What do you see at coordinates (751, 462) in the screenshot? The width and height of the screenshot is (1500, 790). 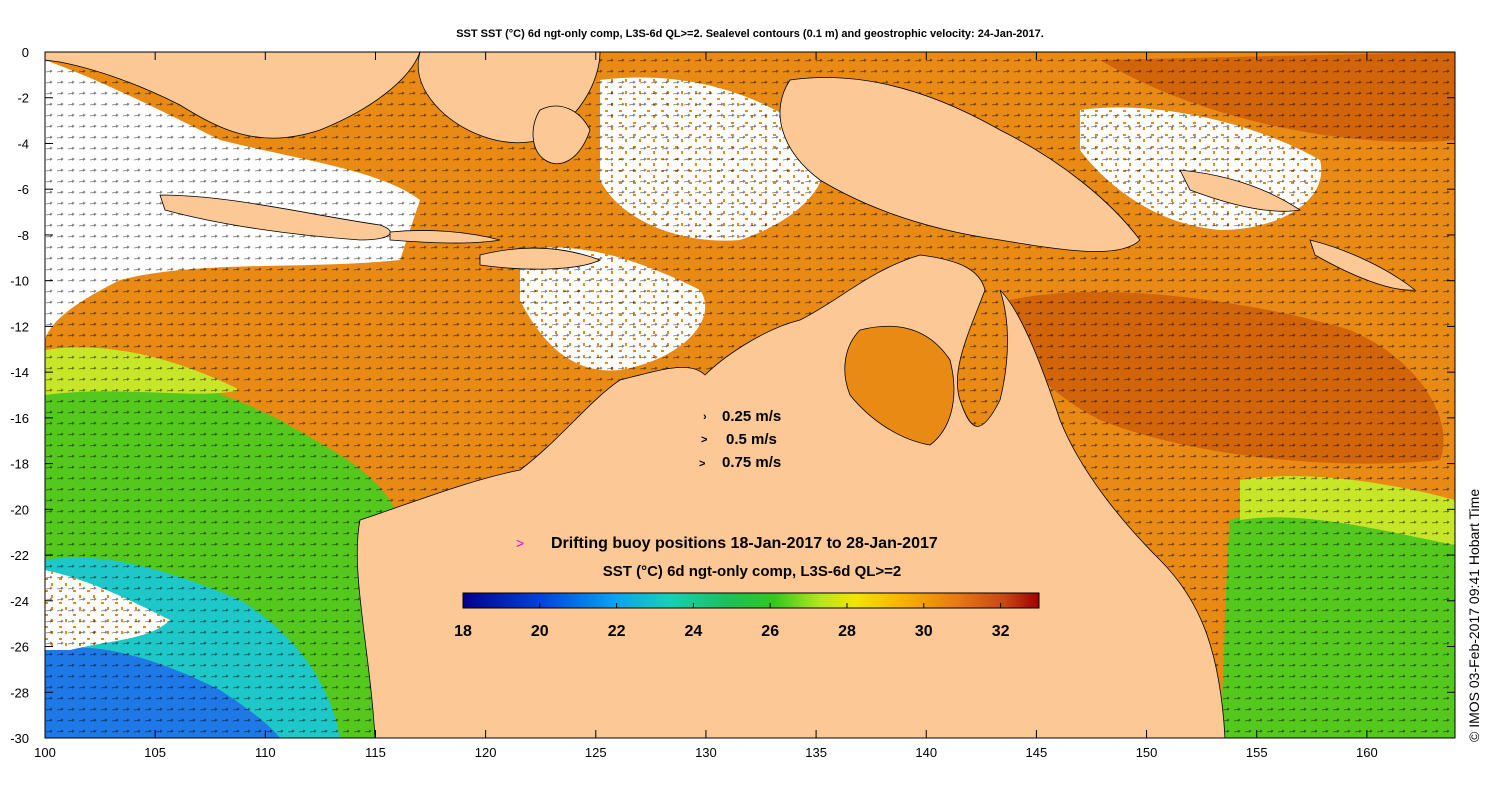 I see `velocity-legend-label: 0.75 m/s` at bounding box center [751, 462].